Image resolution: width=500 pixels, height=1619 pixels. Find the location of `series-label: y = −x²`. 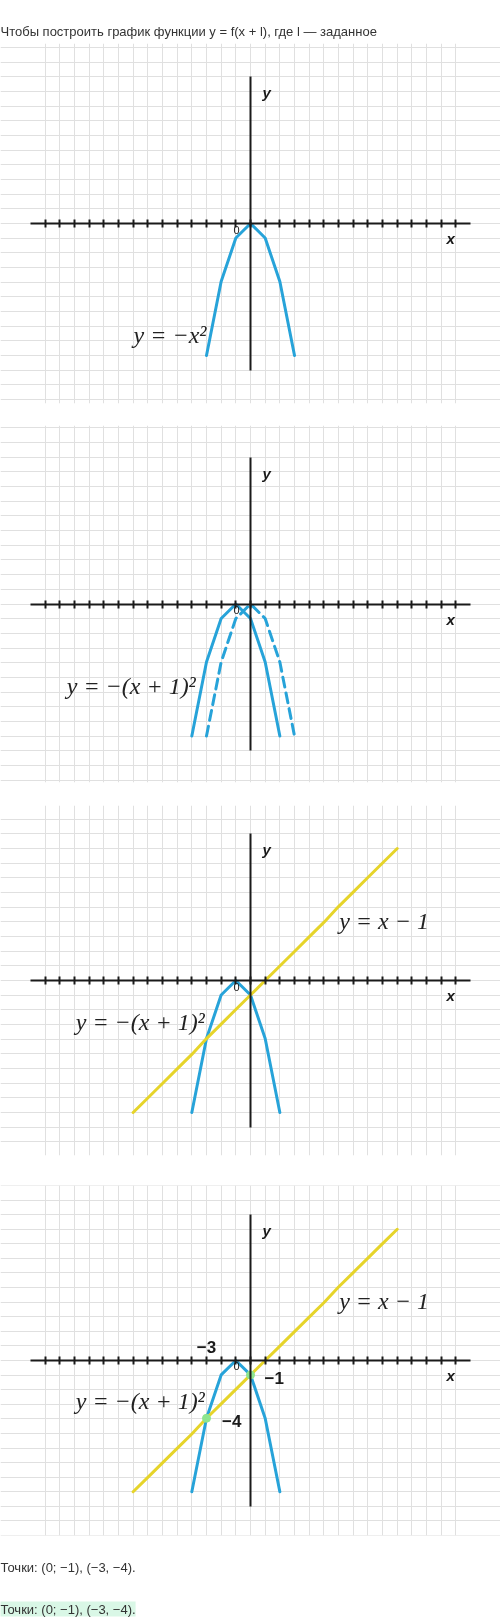

series-label: y = −x² is located at coordinates (169, 334).